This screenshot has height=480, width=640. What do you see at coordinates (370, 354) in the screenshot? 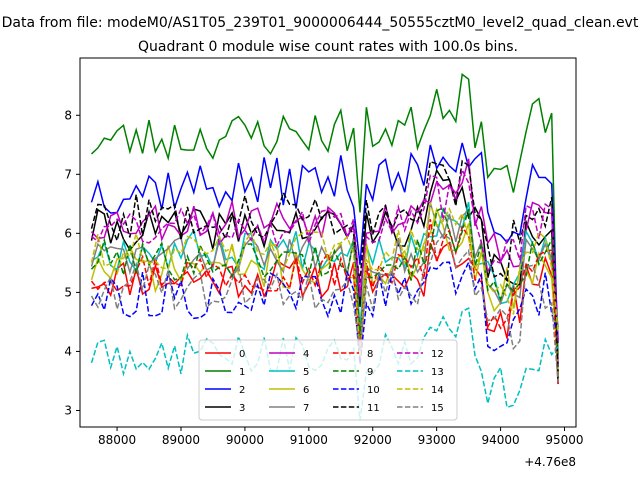
I see `legend-label-8: 8` at bounding box center [370, 354].